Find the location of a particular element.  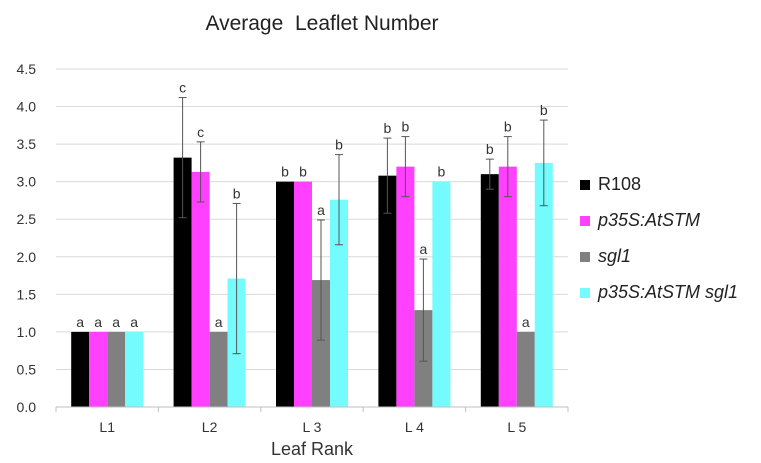

y-tick-label: 3.5 is located at coordinates (27, 144).